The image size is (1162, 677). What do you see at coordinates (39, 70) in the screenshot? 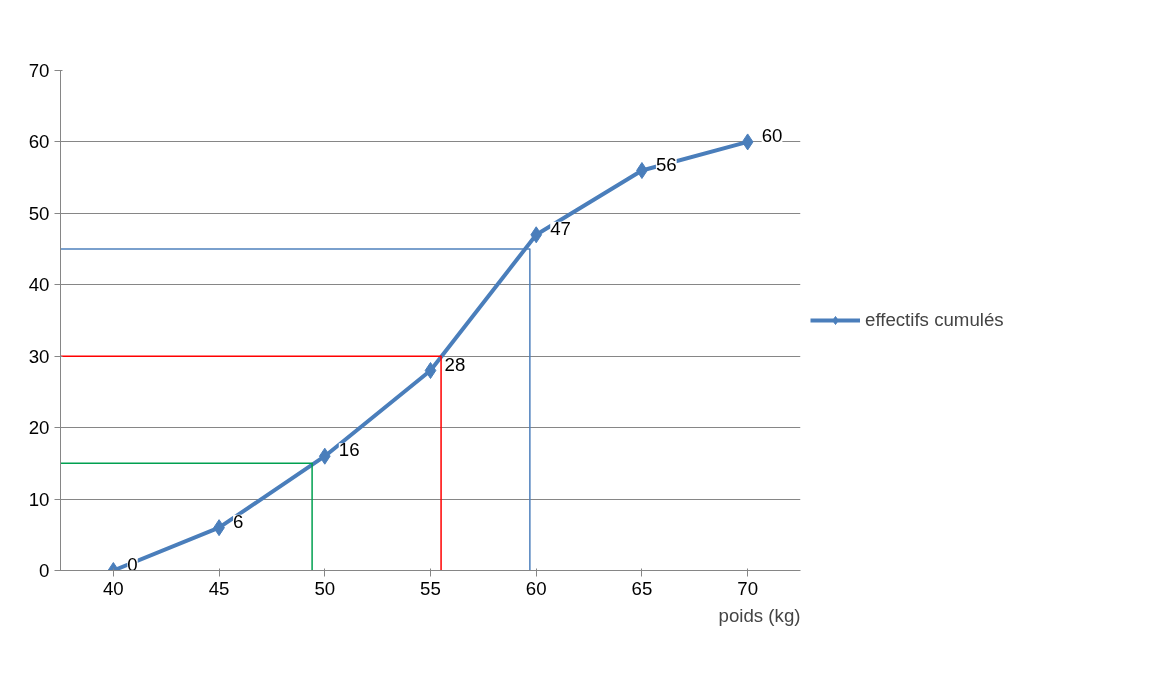
I see `y-tick-label: 70` at bounding box center [39, 70].